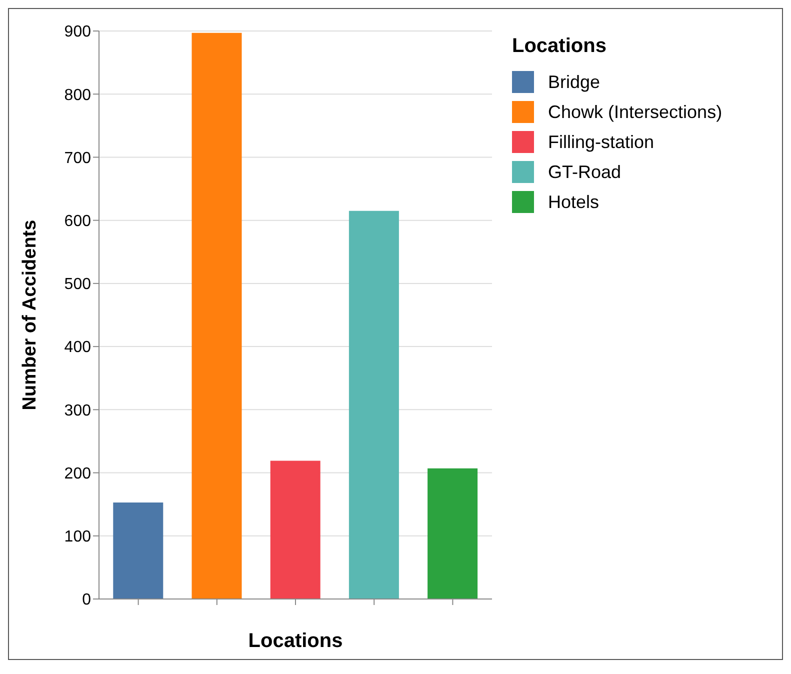 The width and height of the screenshot is (791, 674). I want to click on legend-title: Locations, so click(560, 46).